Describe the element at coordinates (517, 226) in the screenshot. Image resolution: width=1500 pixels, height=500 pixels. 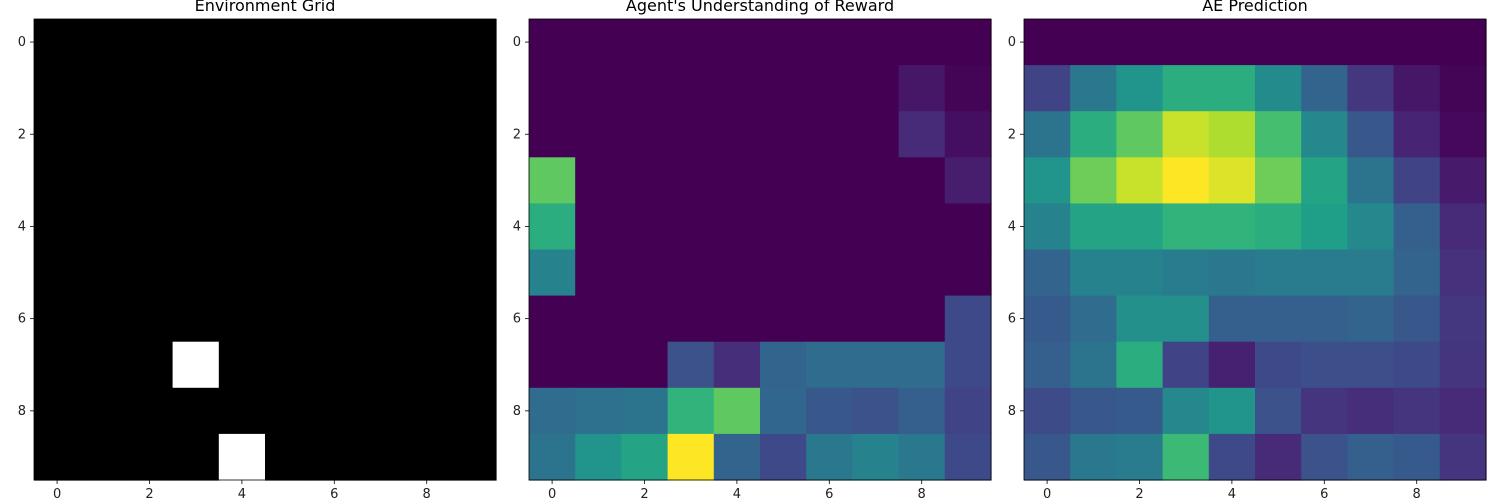
I see `y-tick-label: 4` at that location.